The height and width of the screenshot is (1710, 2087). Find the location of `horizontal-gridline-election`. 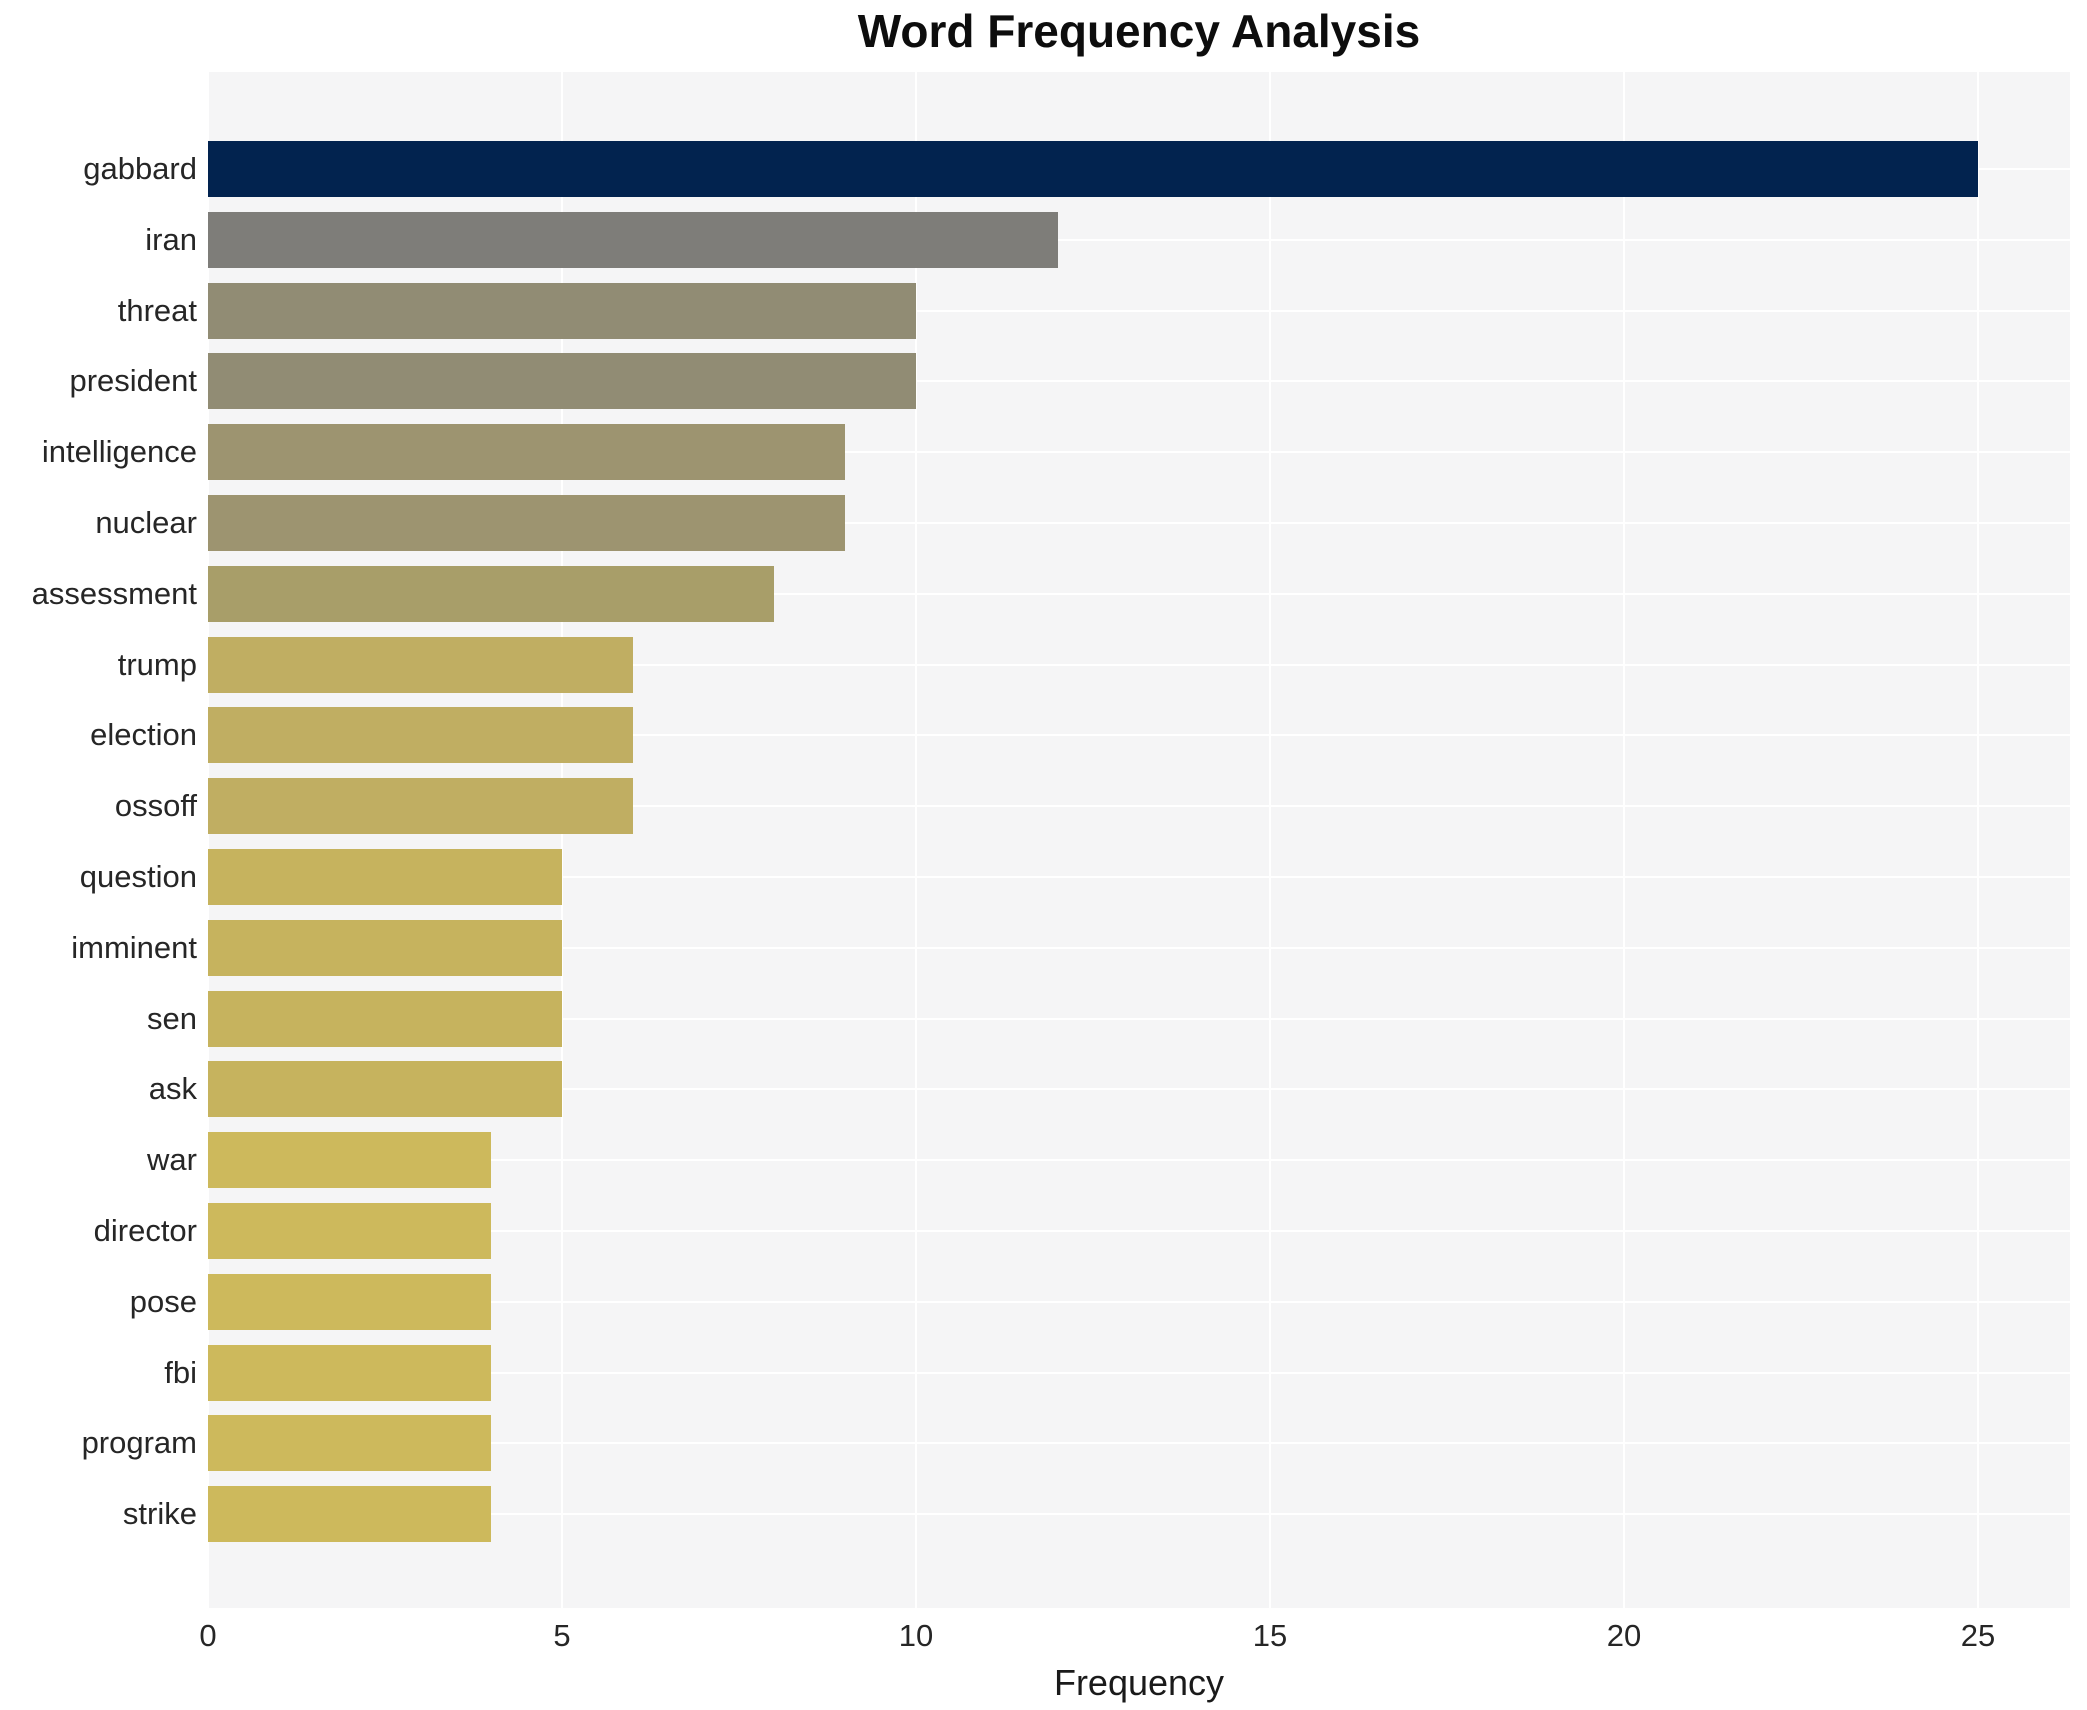

horizontal-gridline-election is located at coordinates (1139, 735).